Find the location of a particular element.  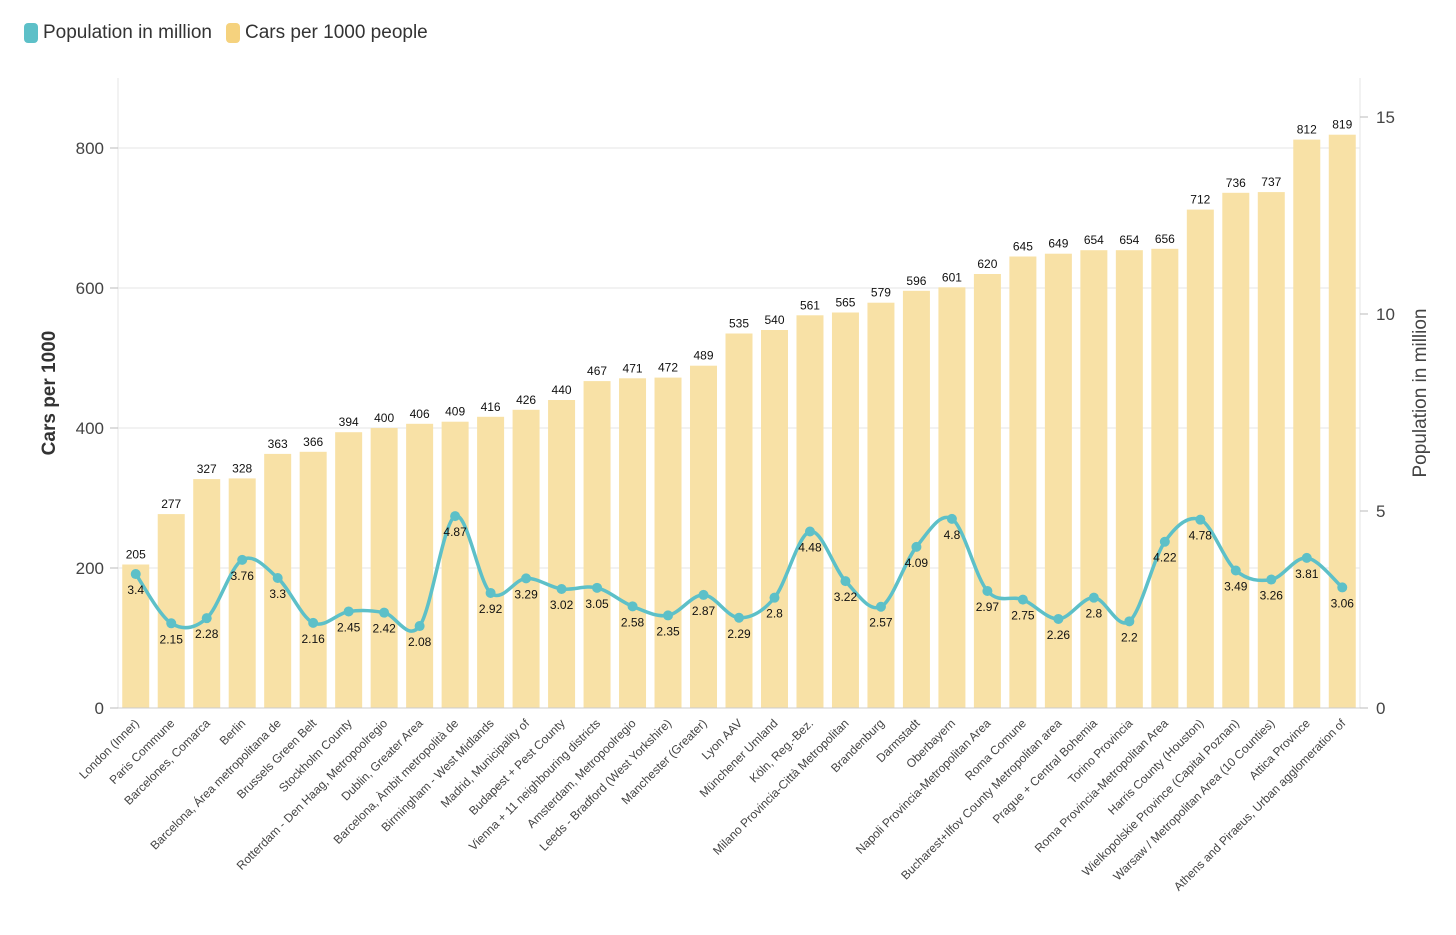

population-value-label: 3.06 is located at coordinates (1343, 603).